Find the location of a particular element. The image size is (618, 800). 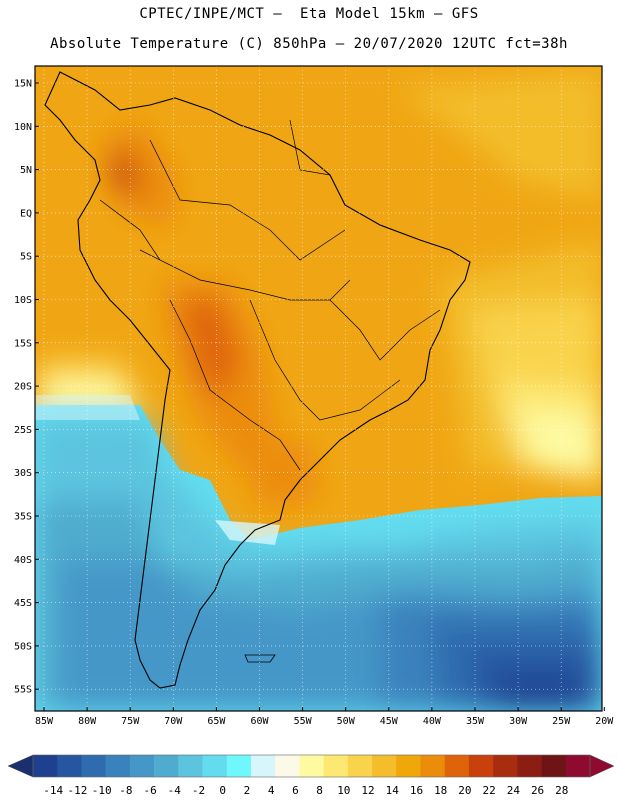

colorbar-label: 10 is located at coordinates (343, 790).